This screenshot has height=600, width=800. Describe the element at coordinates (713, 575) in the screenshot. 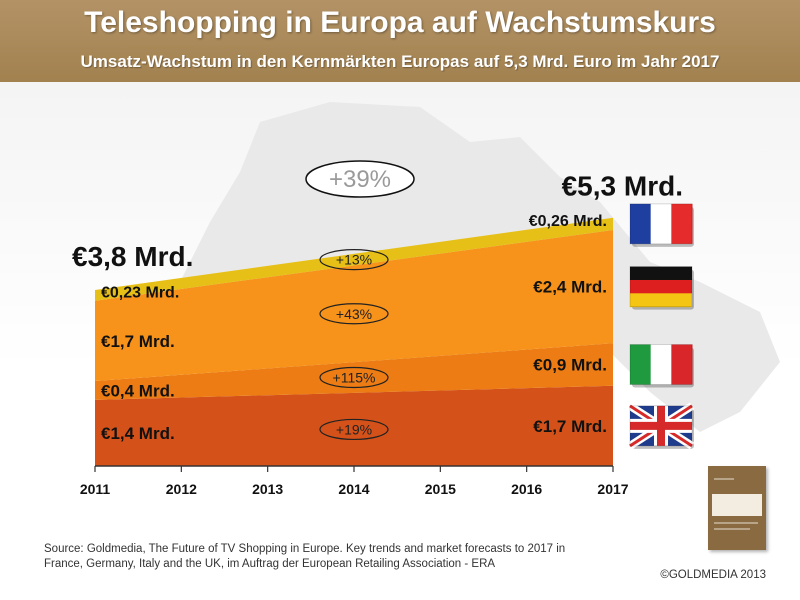

I see `copyright: ©GOLDMEDIA 2013` at that location.